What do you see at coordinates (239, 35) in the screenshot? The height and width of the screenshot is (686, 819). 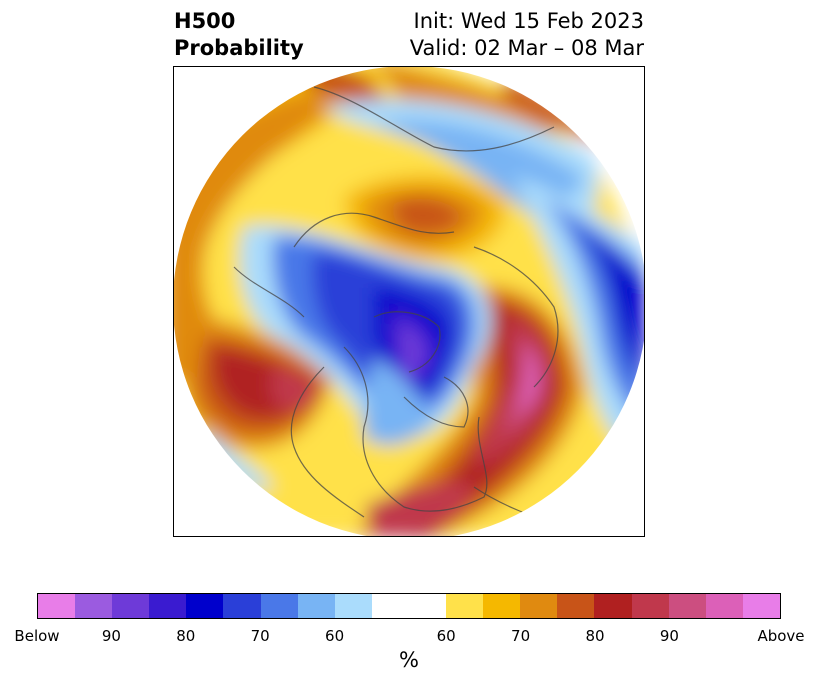 I see `map-title: H500 Probability` at bounding box center [239, 35].